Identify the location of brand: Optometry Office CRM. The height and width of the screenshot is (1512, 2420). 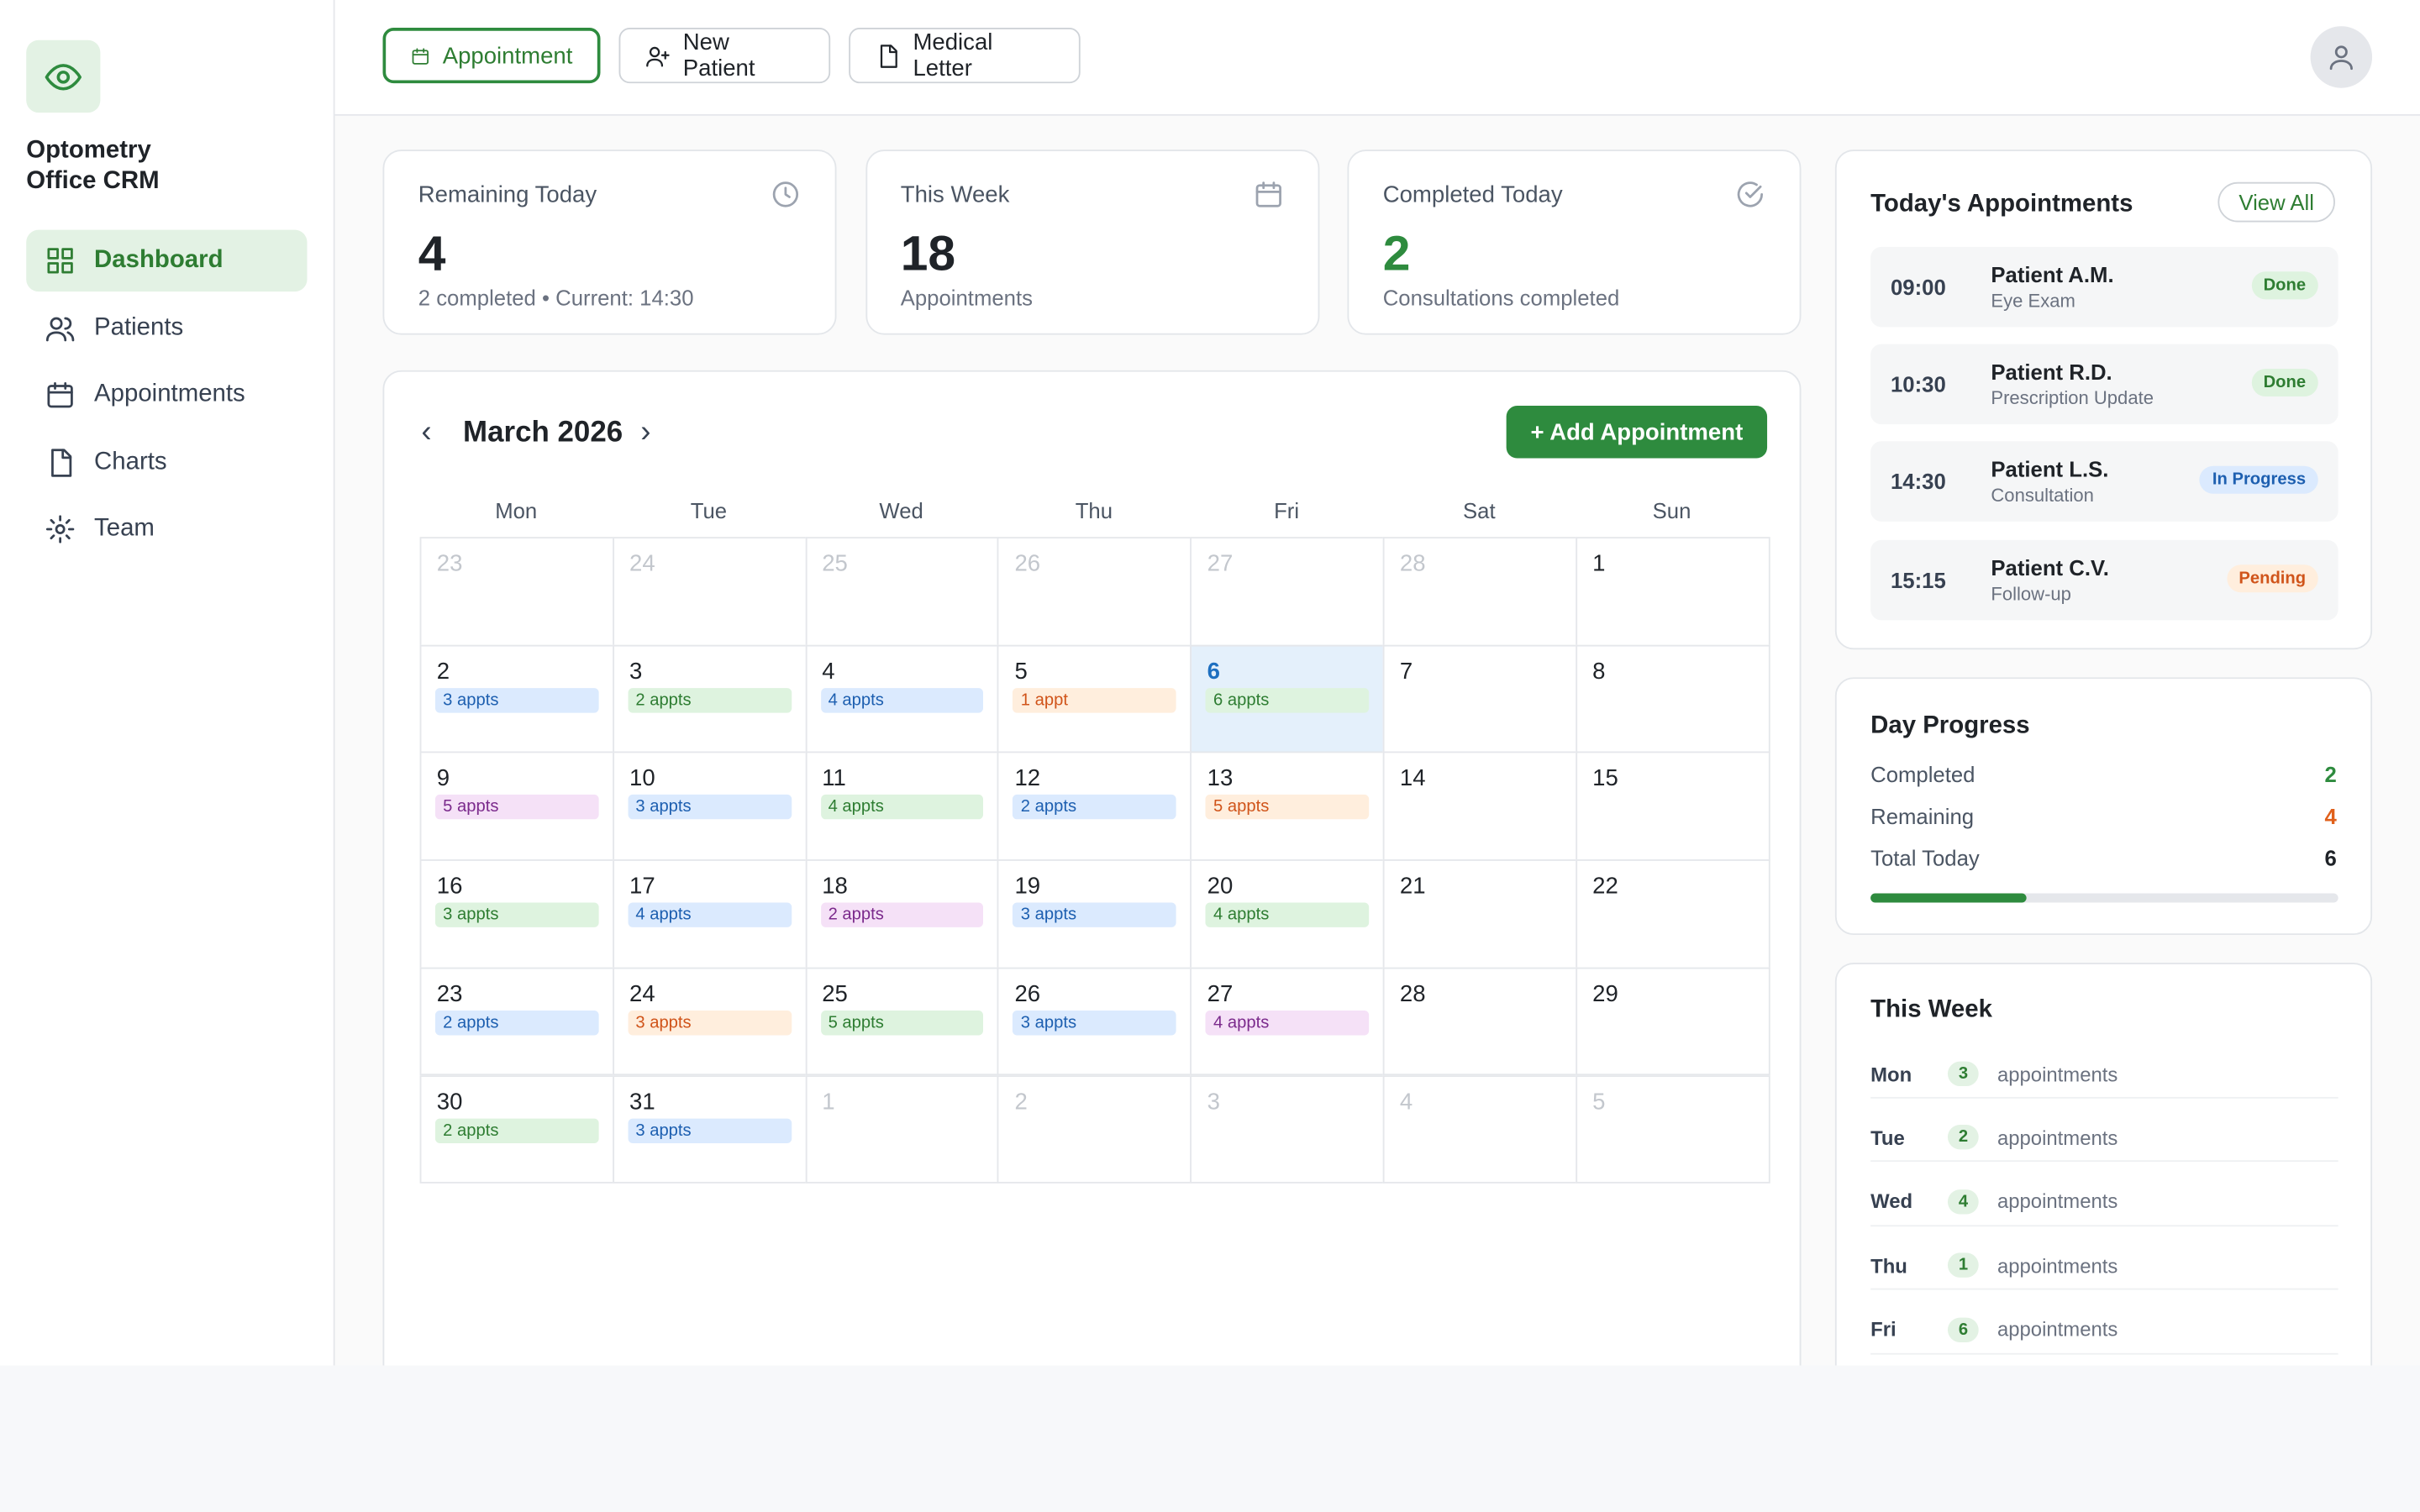
(93, 166).